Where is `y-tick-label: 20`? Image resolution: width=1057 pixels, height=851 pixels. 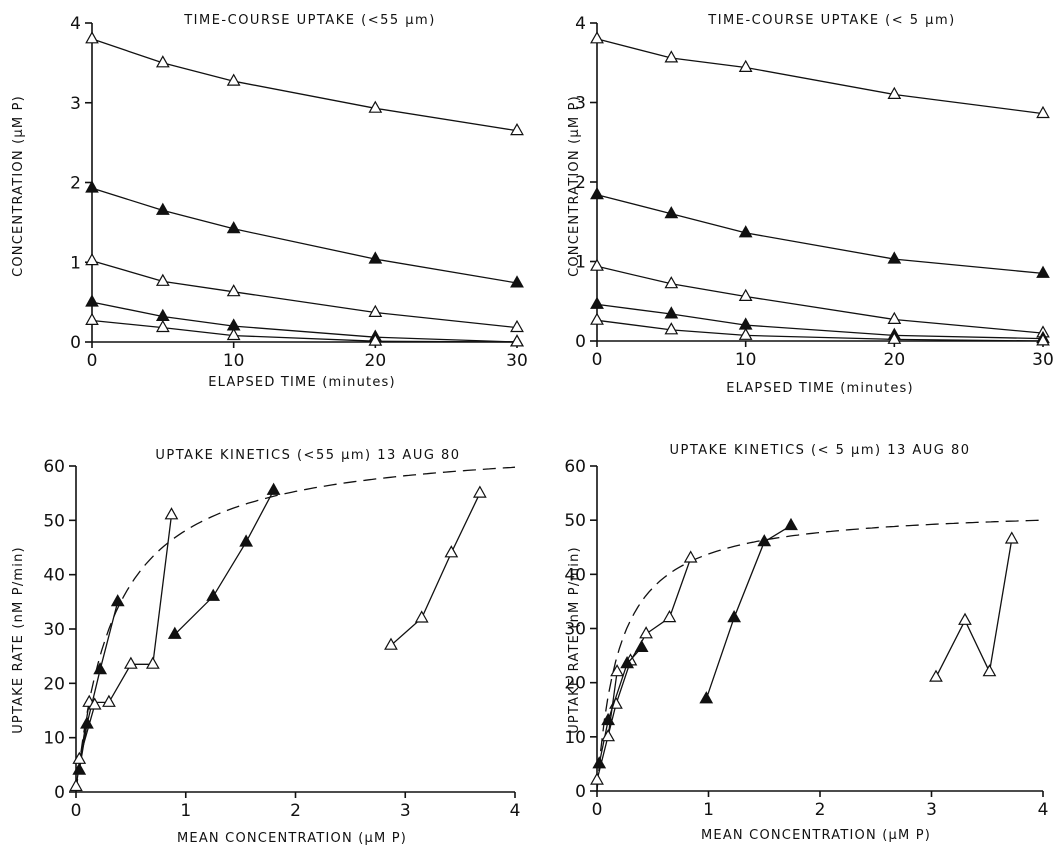
y-tick-label: 20 is located at coordinates (575, 684).